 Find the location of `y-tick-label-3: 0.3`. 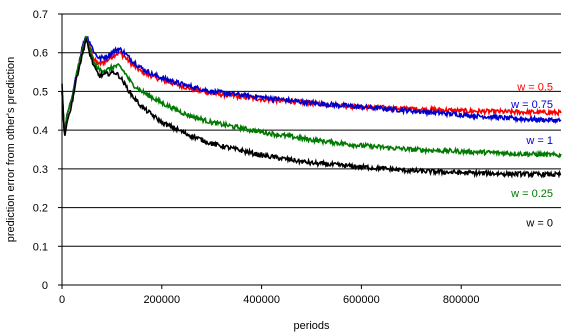

y-tick-label-3: 0.3 is located at coordinates (40, 170).